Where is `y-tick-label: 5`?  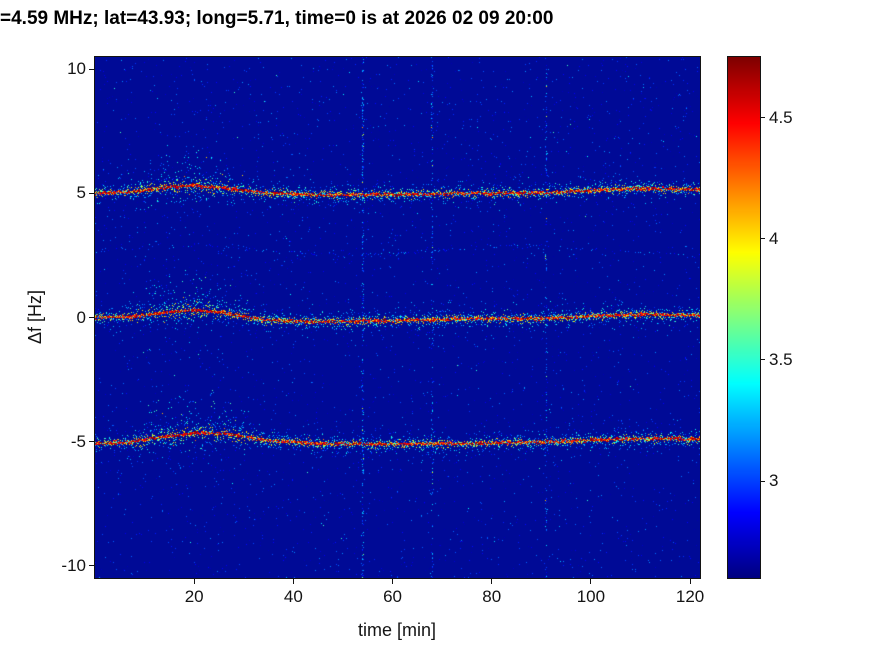
y-tick-label: 5 is located at coordinates (81, 193).